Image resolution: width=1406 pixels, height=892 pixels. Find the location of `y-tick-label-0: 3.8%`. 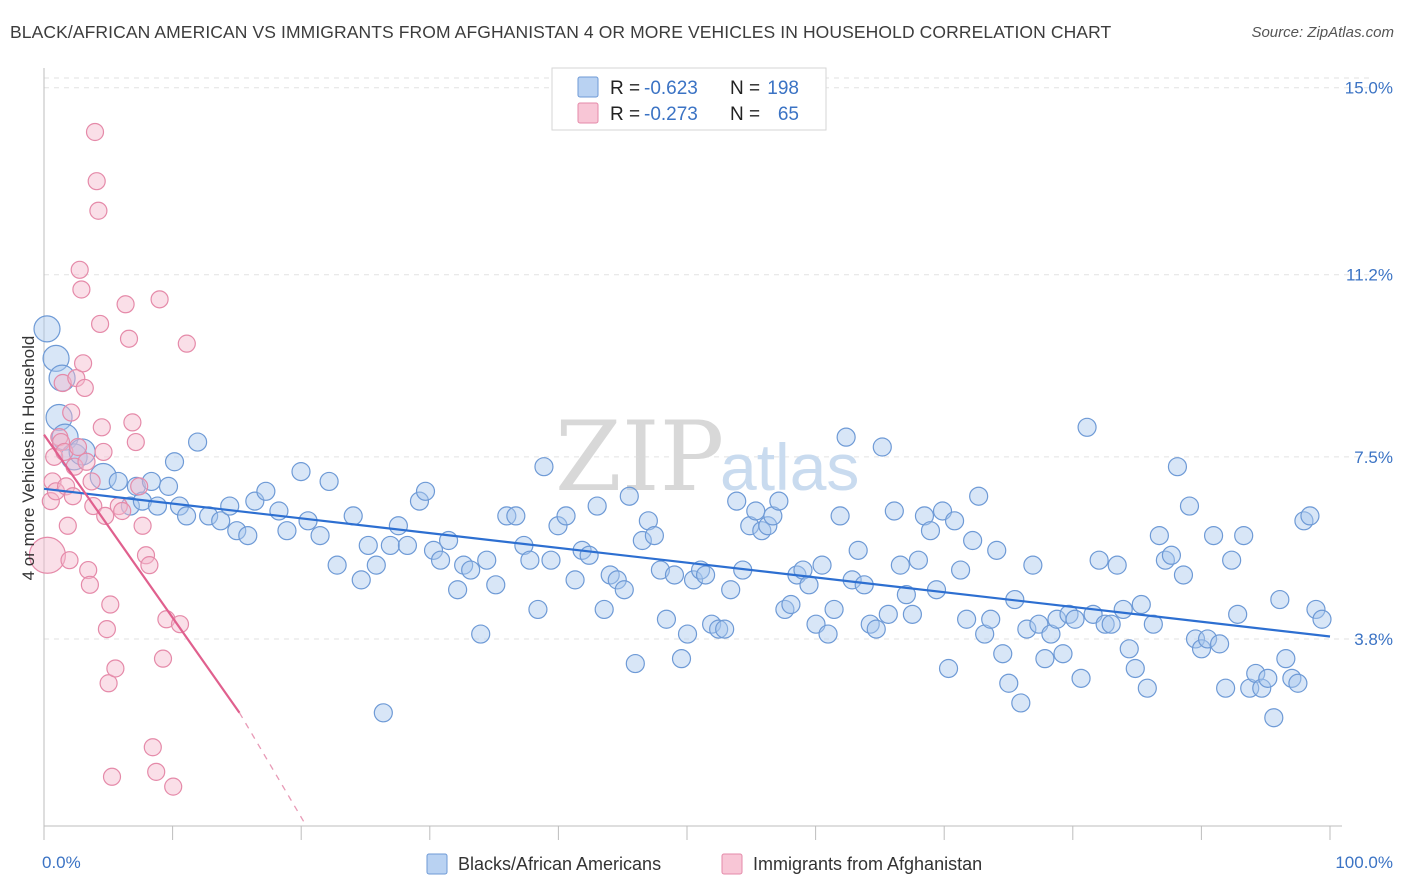

y-tick-label-0: 3.8% is located at coordinates (1373, 639).